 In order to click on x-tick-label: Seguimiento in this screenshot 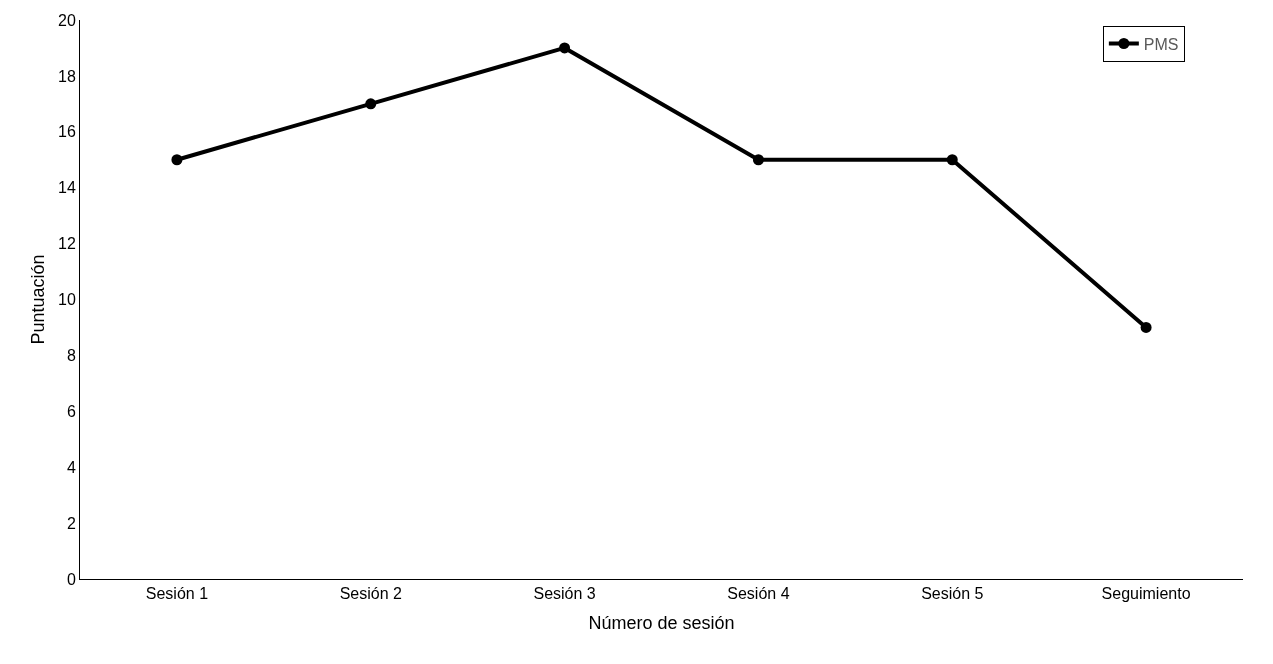, I will do `click(1146, 594)`.